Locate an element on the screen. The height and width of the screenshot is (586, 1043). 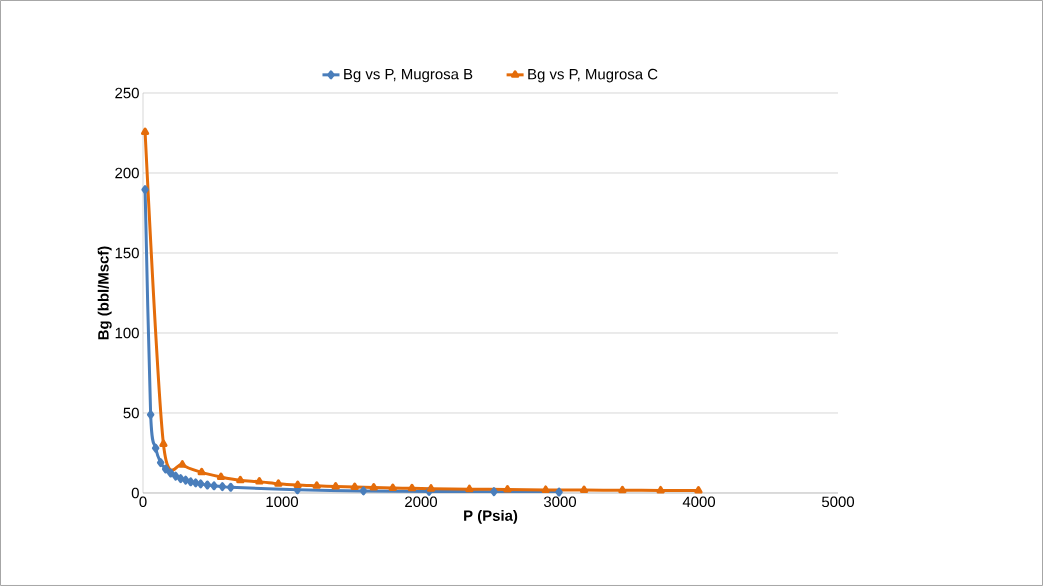
y-tick-label: 200 is located at coordinates (127, 173).